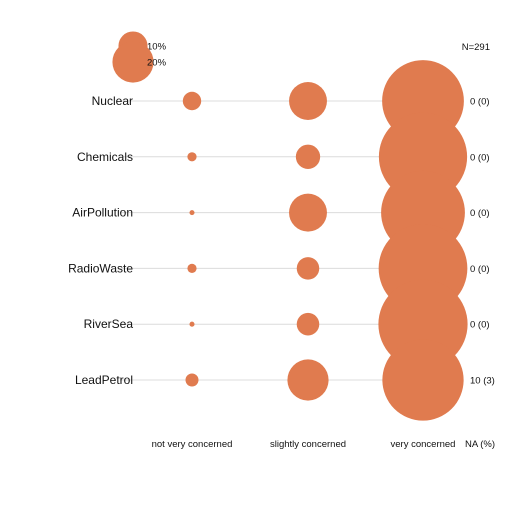  I want to click on na-column-header: NA (%), so click(480, 444).